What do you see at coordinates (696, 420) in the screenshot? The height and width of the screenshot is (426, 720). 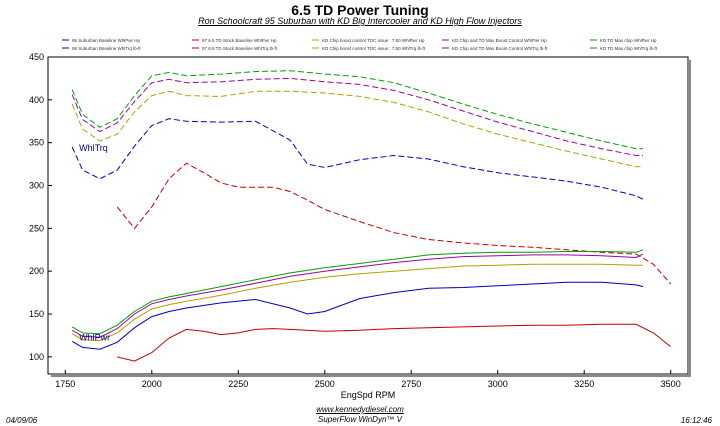 I see `footer-time: 16:12:46` at bounding box center [696, 420].